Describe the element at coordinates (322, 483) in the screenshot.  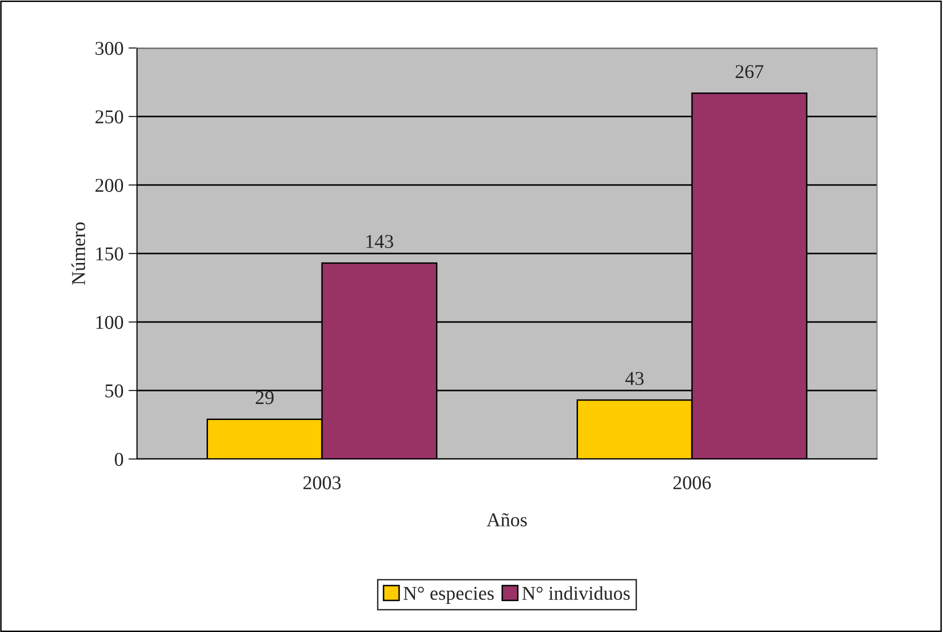
I see `x-tick-label: 2003` at that location.